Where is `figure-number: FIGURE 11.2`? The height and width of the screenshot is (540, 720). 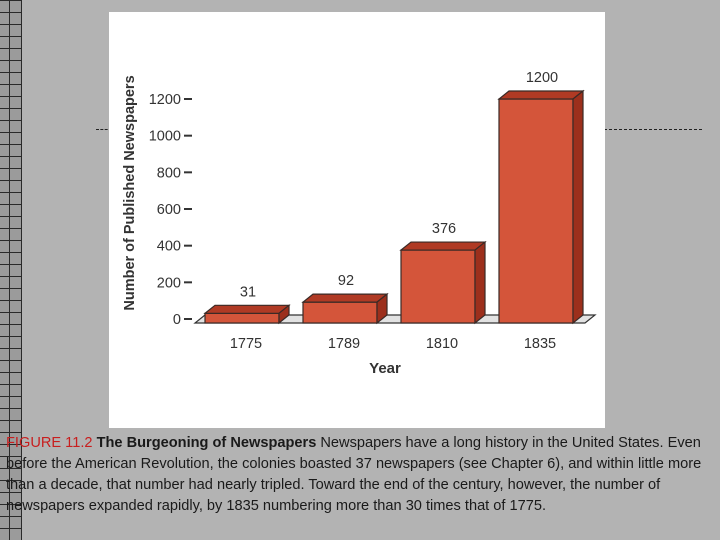 figure-number: FIGURE 11.2 is located at coordinates (49, 443).